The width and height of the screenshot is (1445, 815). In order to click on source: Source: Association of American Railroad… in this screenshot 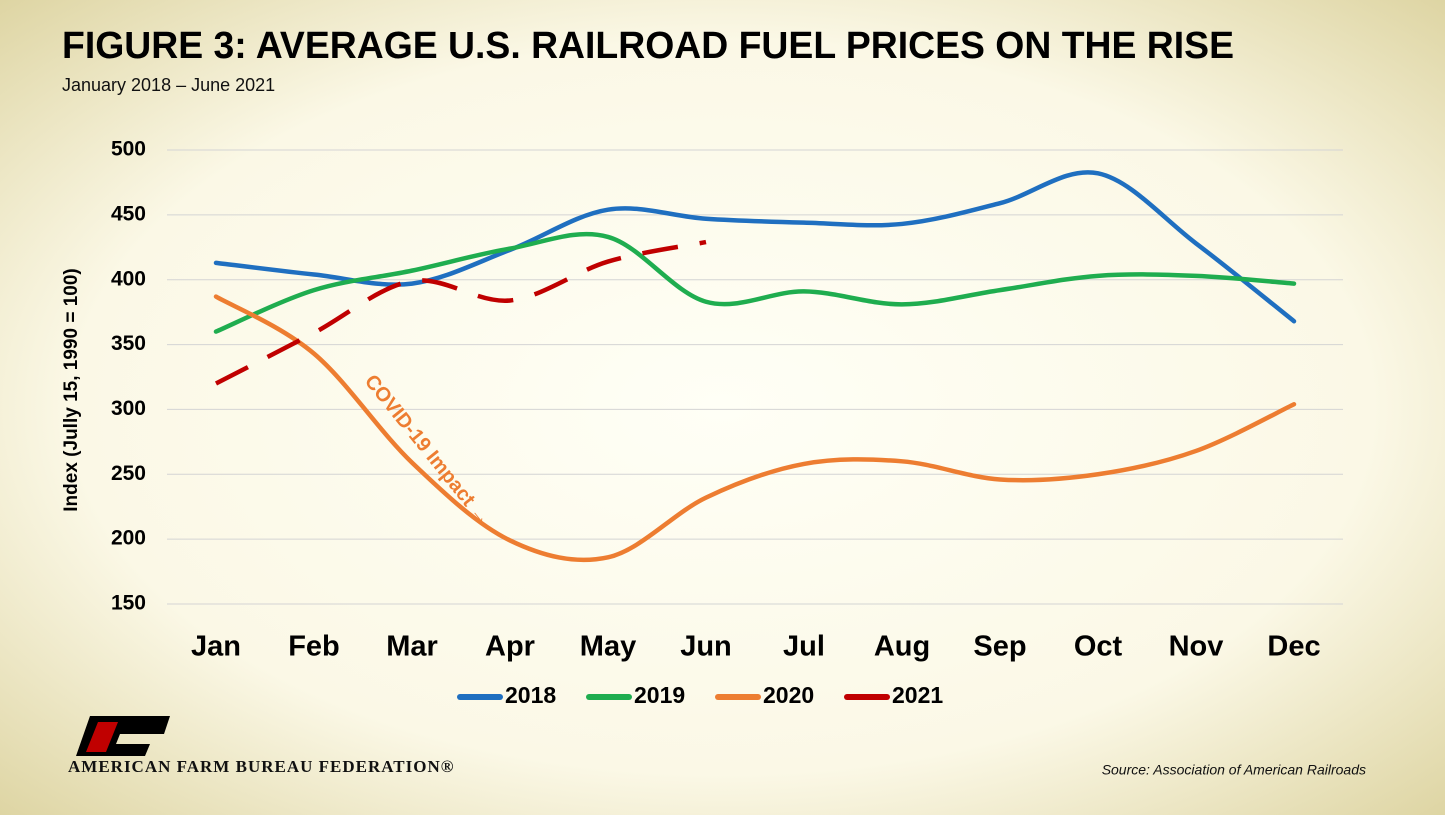, I will do `click(1234, 770)`.